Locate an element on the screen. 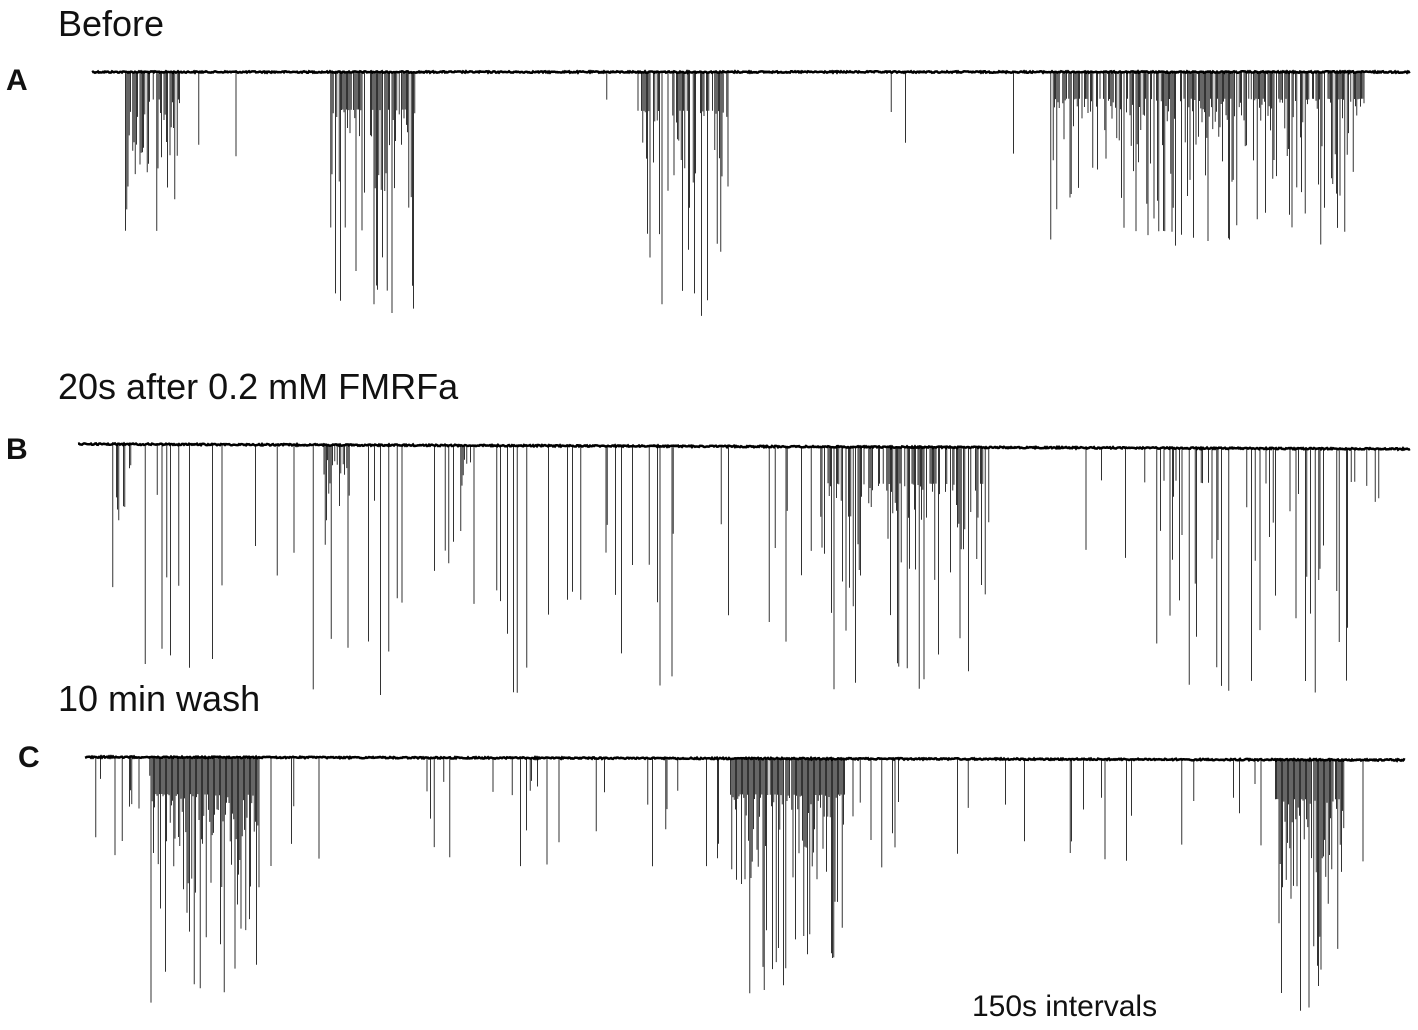 This screenshot has height=1030, width=1418. panel-title: 10 min wash is located at coordinates (159, 698).